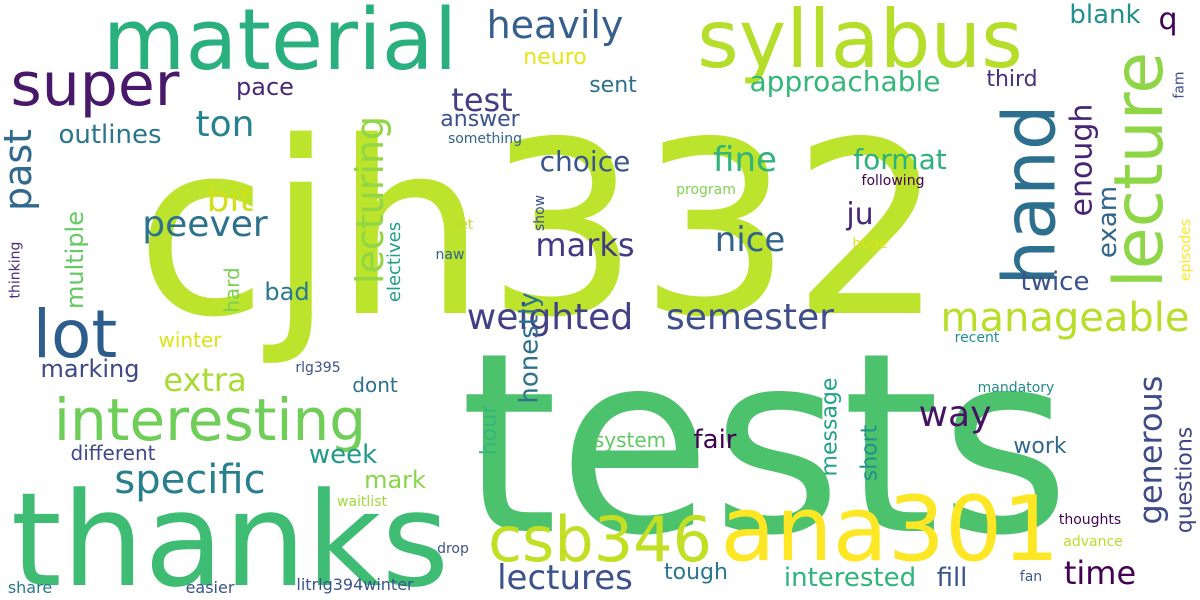 The width and height of the screenshot is (1200, 600). I want to click on word: weighted, so click(550, 317).